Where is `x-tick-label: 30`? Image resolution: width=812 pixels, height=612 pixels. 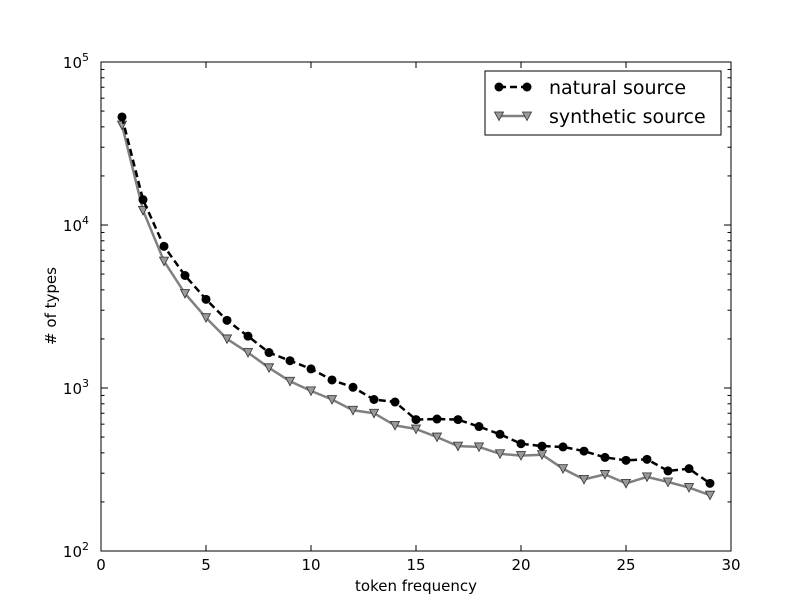 x-tick-label: 30 is located at coordinates (730, 565).